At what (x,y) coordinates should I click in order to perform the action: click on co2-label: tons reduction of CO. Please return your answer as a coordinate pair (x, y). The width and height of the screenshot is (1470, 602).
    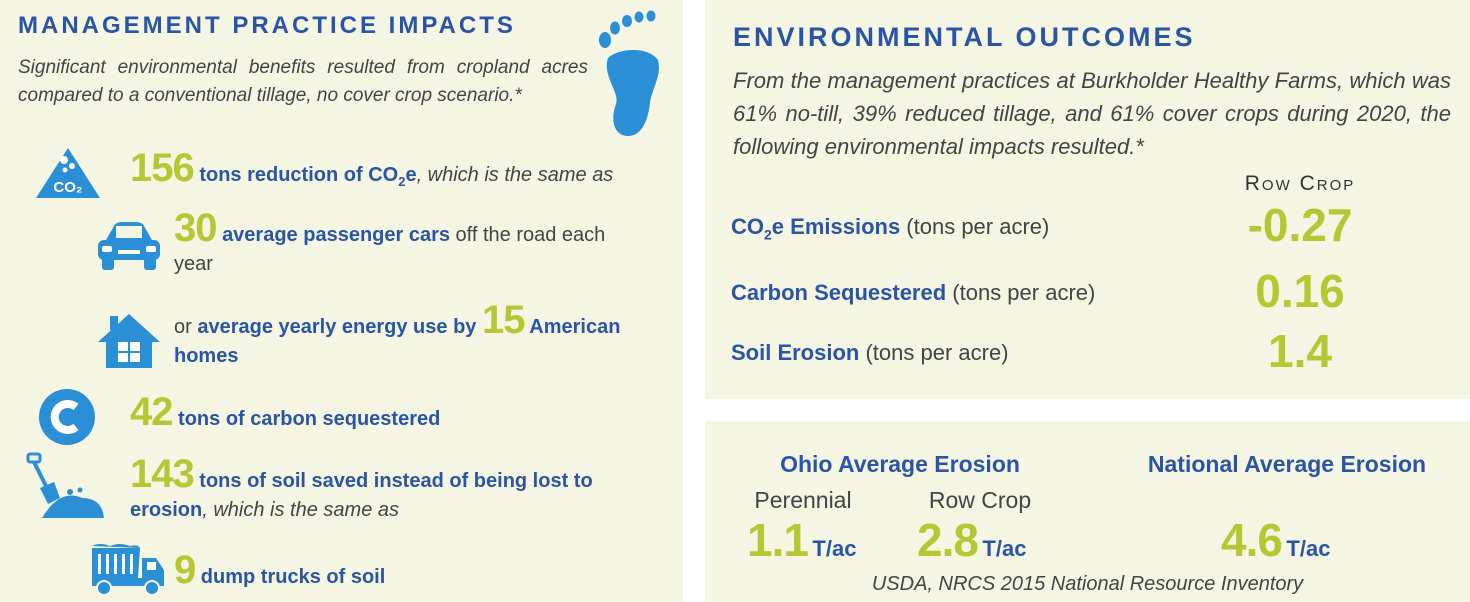
    Looking at the image, I should click on (299, 175).